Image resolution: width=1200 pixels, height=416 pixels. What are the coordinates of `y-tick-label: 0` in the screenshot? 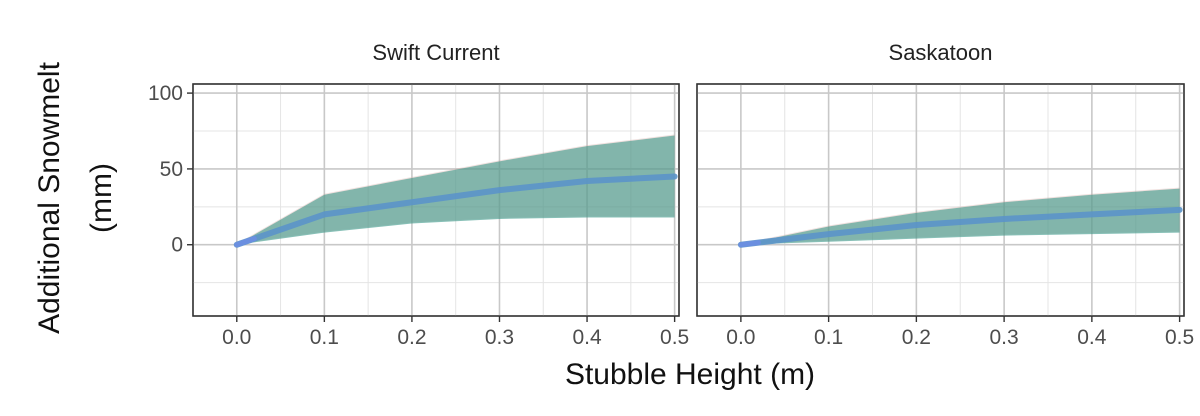 It's located at (177, 245).